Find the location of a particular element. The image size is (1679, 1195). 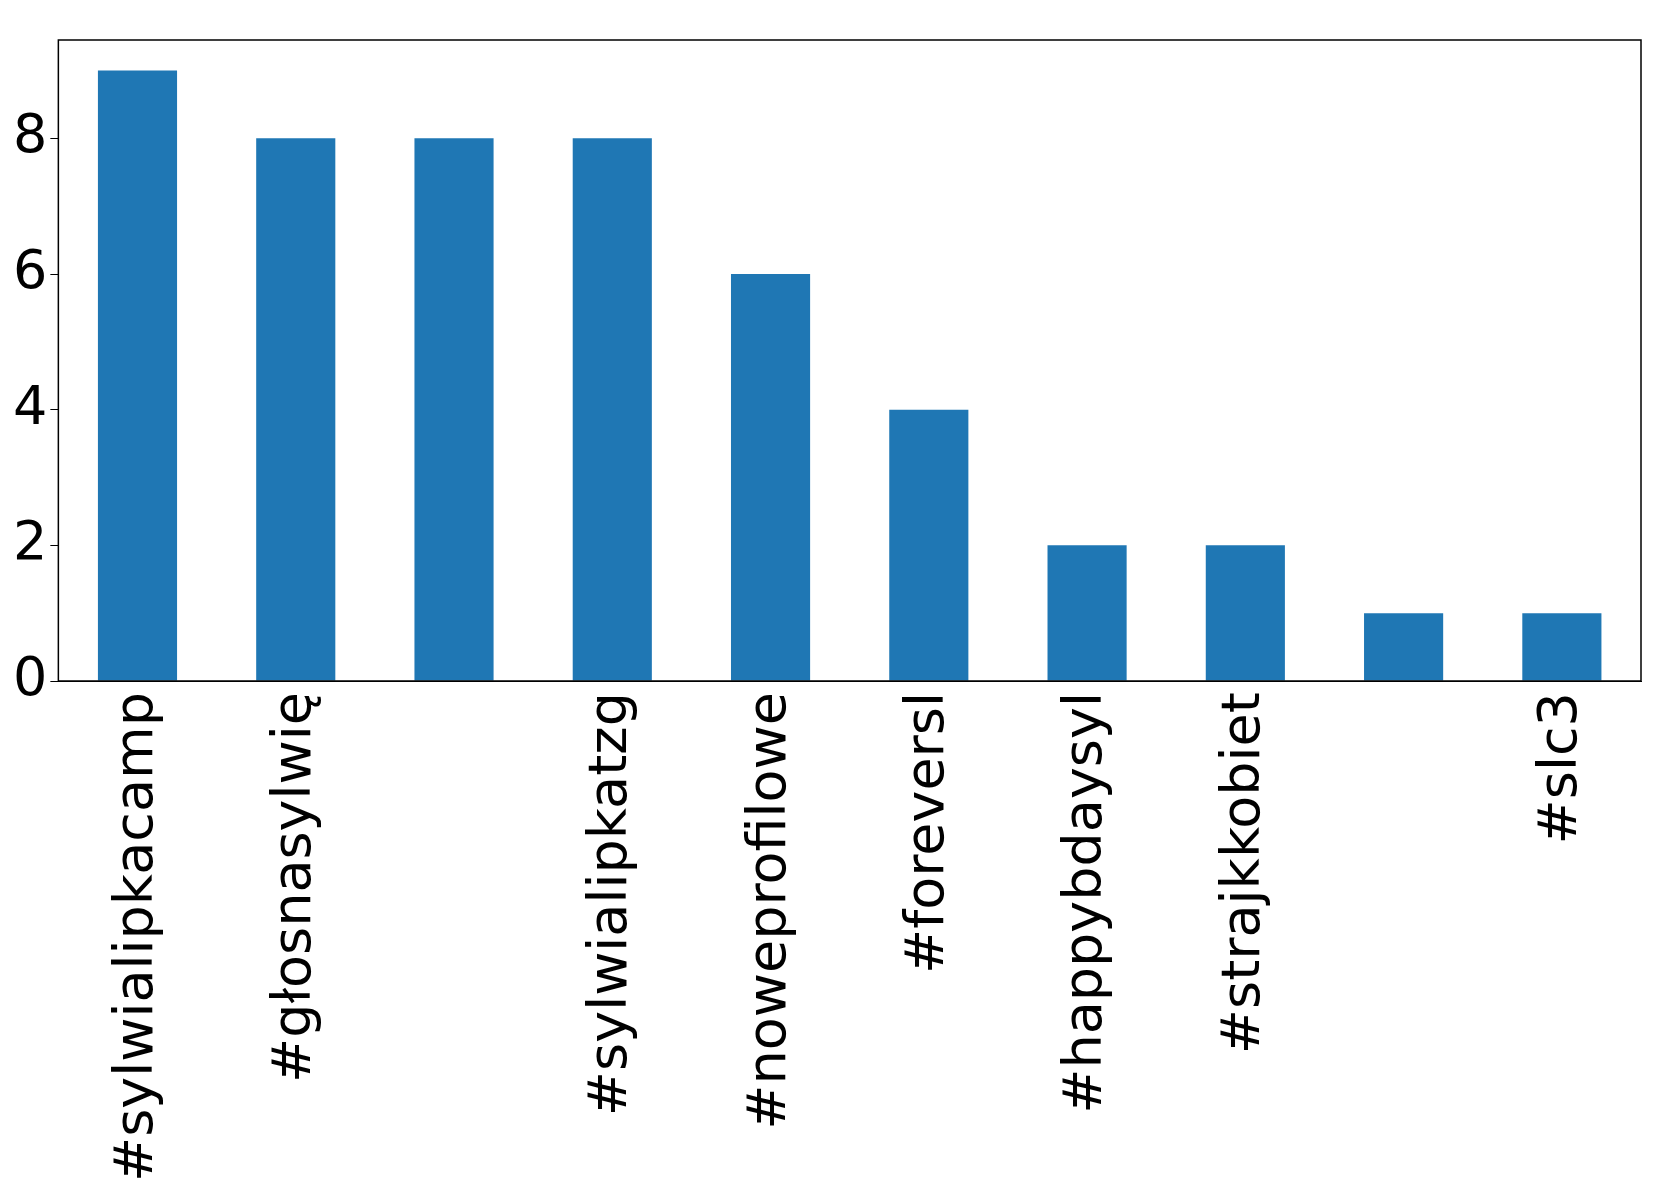

x-tick-label: #głosnasylwię is located at coordinates (291, 887).